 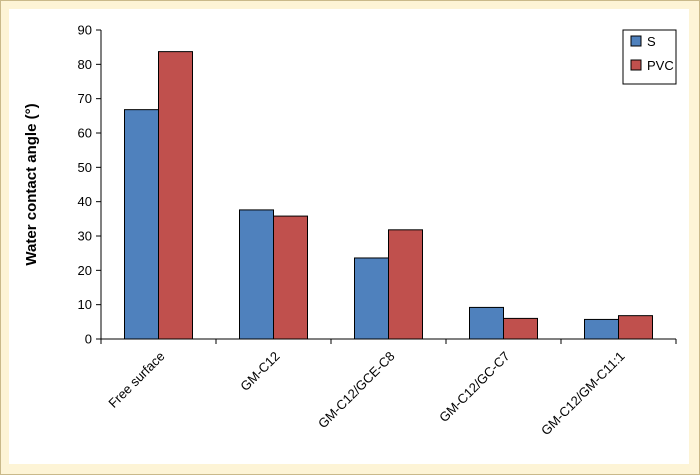 I want to click on y-ticks-layer: 0 10 20 30 40 50 60 70 80 90, so click(x=89, y=185).